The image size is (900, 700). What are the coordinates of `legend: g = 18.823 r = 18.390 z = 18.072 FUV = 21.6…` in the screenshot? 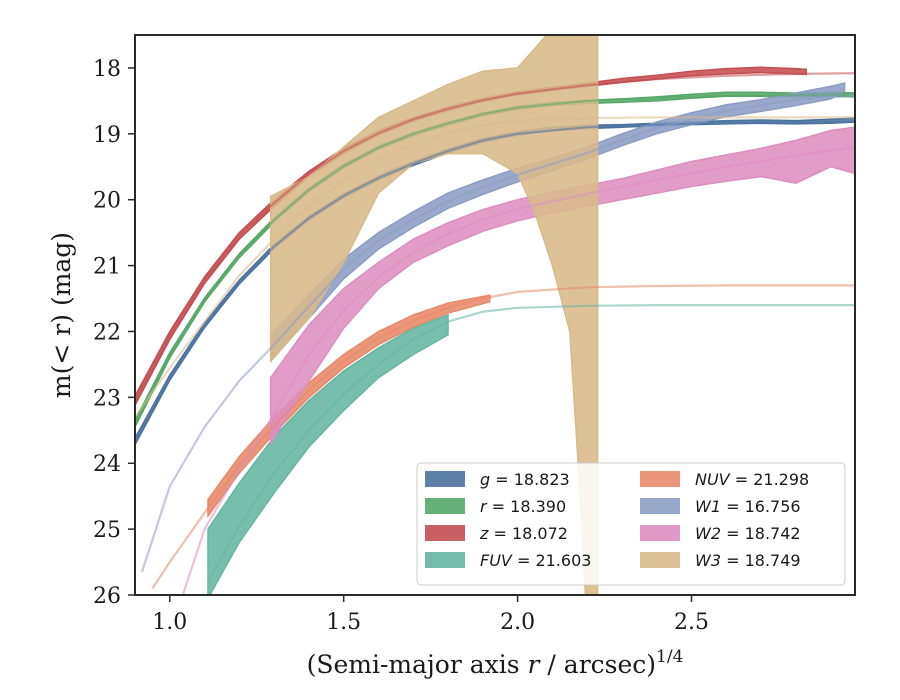 It's located at (631, 524).